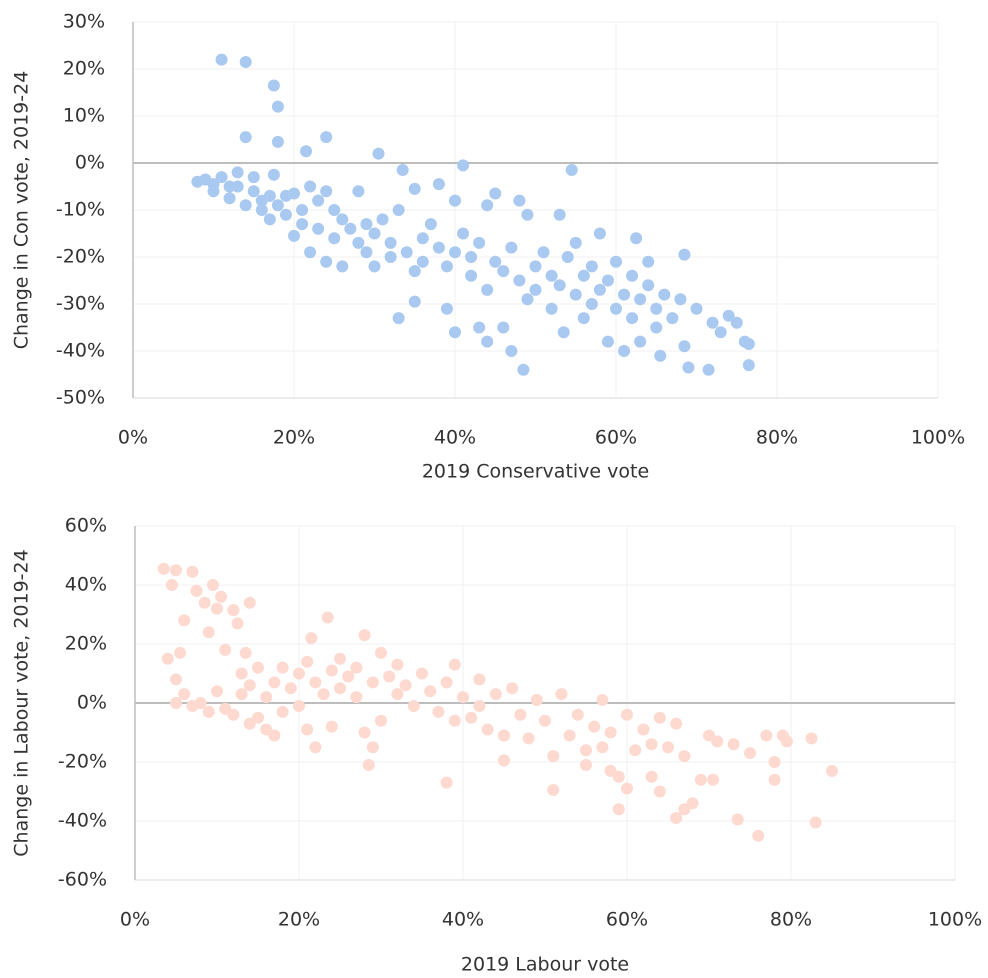  Describe the element at coordinates (777, 438) in the screenshot. I see `x-tick-label: 80%` at that location.